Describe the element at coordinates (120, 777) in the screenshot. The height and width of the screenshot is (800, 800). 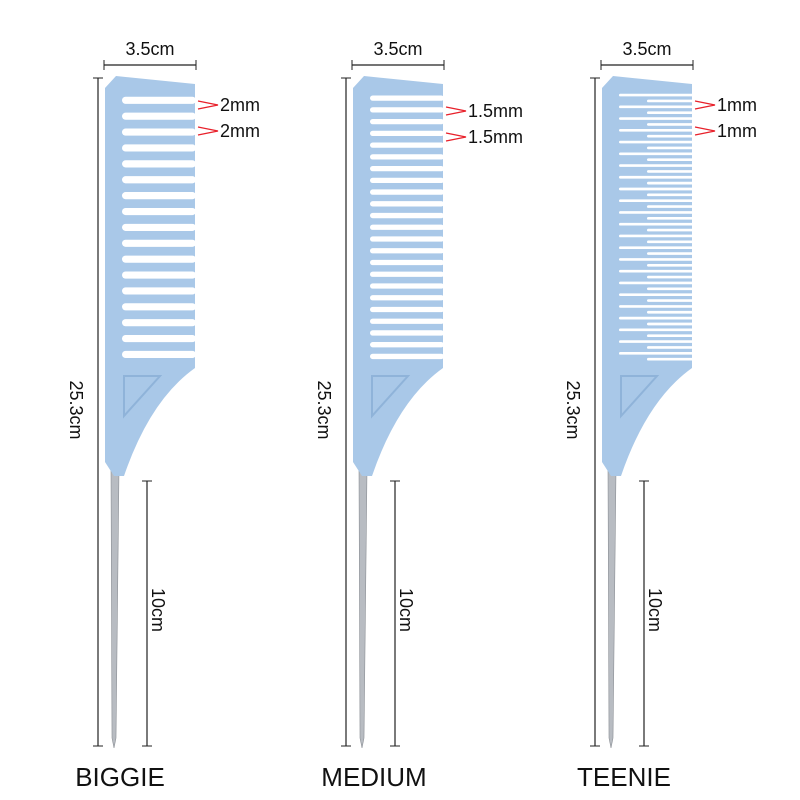
I see `comb-name-label: BIGGIE` at that location.